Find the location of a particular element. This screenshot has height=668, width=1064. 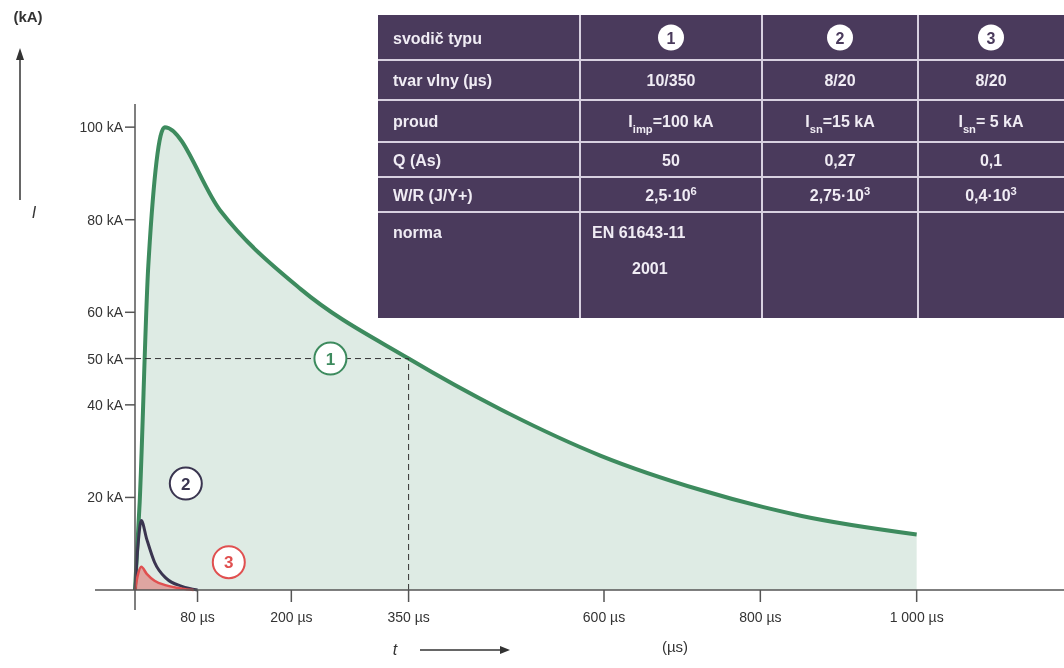

text: 2,5·10$^{6}$ is located at coordinates (671, 194).